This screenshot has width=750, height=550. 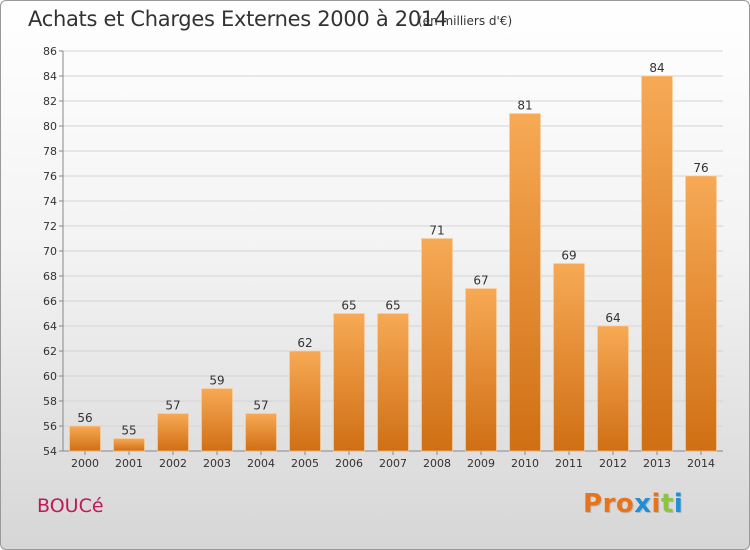 What do you see at coordinates (50, 451) in the screenshot?
I see `y-tick-label: 54` at bounding box center [50, 451].